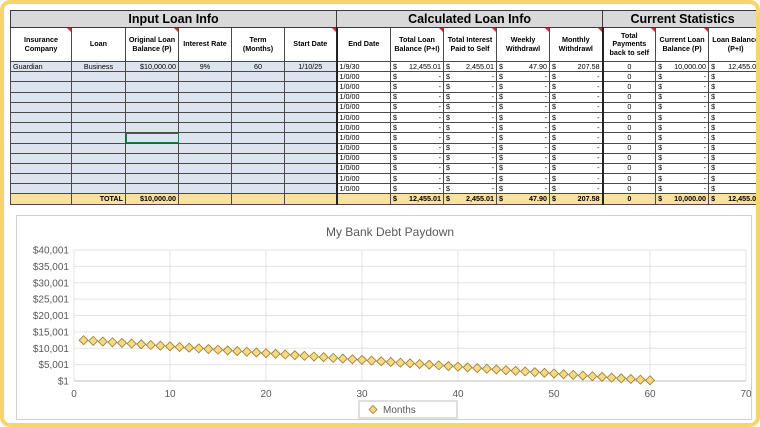  What do you see at coordinates (152, 66) in the screenshot?
I see `cell-original-balance: $10,000.00` at bounding box center [152, 66].